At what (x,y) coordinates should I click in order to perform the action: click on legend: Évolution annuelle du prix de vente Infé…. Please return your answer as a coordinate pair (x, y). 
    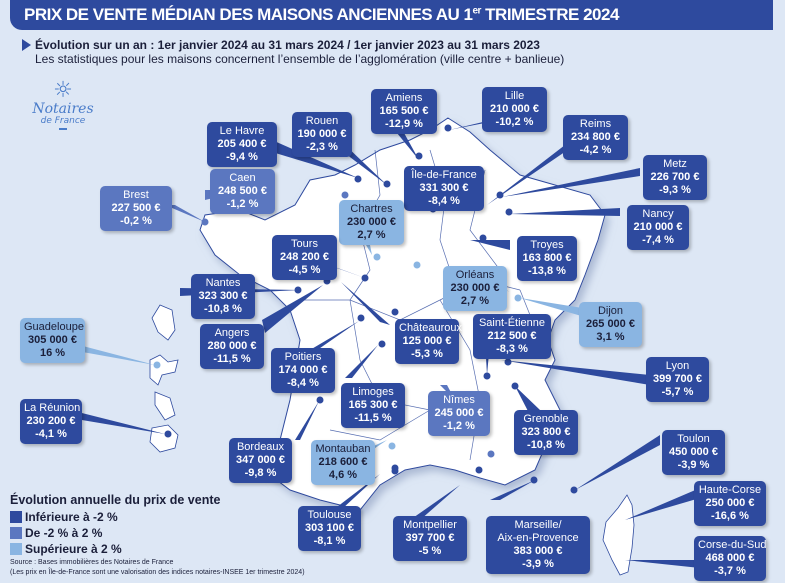
    Looking at the image, I should click on (115, 525).